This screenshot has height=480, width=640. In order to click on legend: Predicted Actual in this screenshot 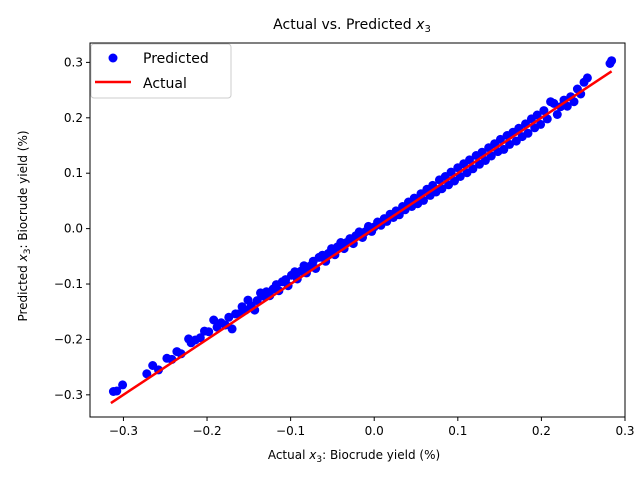, I will do `click(161, 71)`.